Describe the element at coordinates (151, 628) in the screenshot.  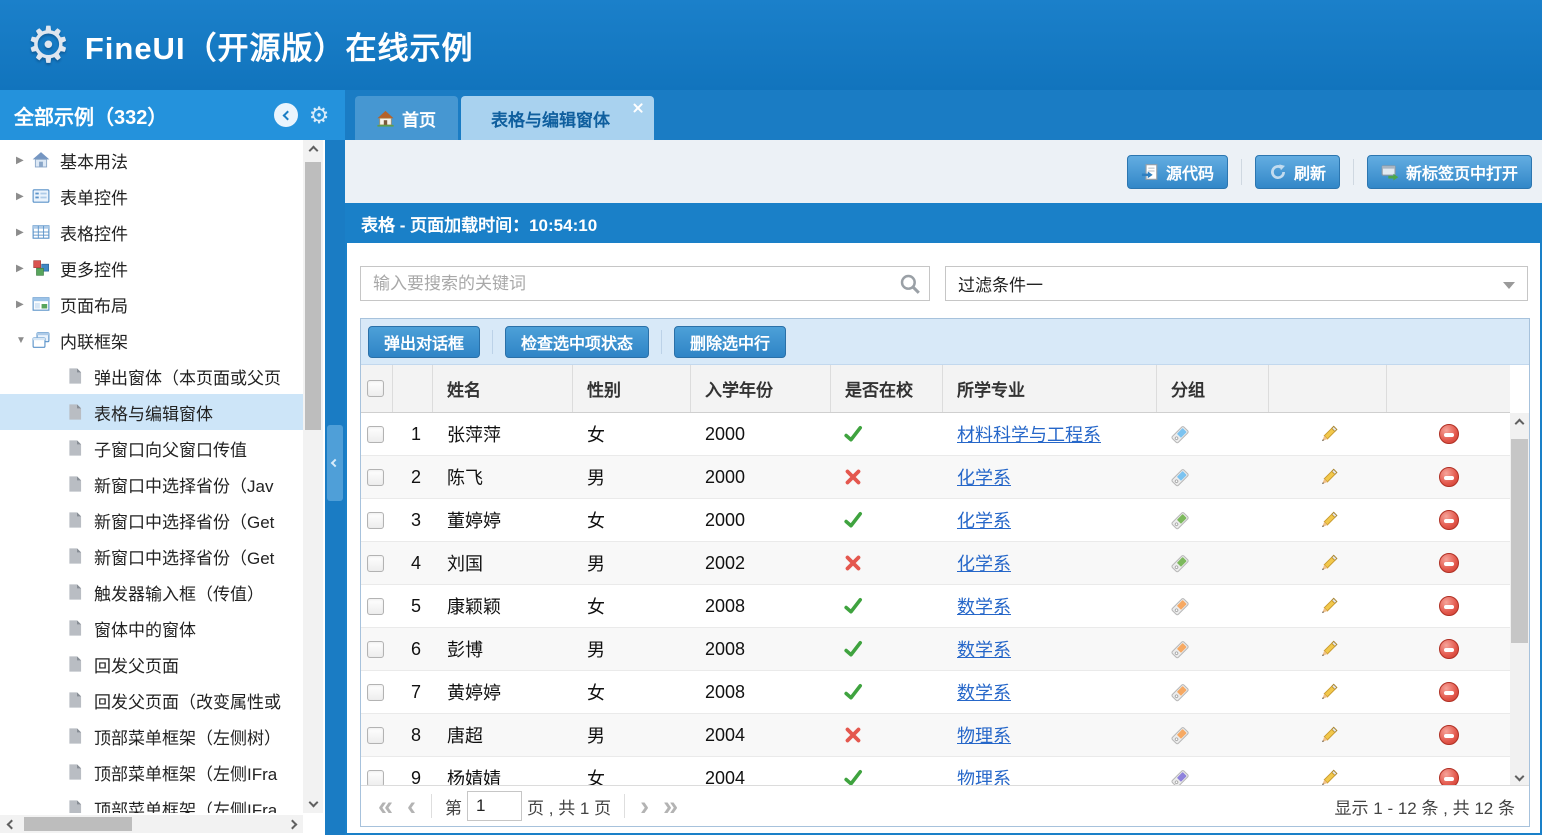
I see `sidebar-item-node: 窗体中的窗体` at that location.